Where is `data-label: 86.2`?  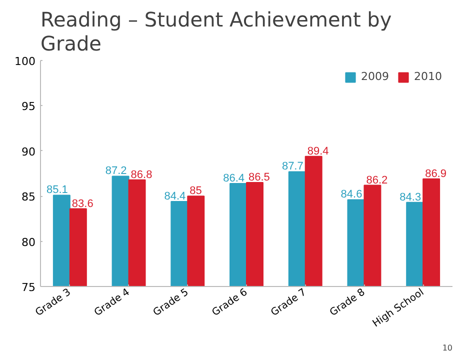 data-label: 86.2 is located at coordinates (377, 180).